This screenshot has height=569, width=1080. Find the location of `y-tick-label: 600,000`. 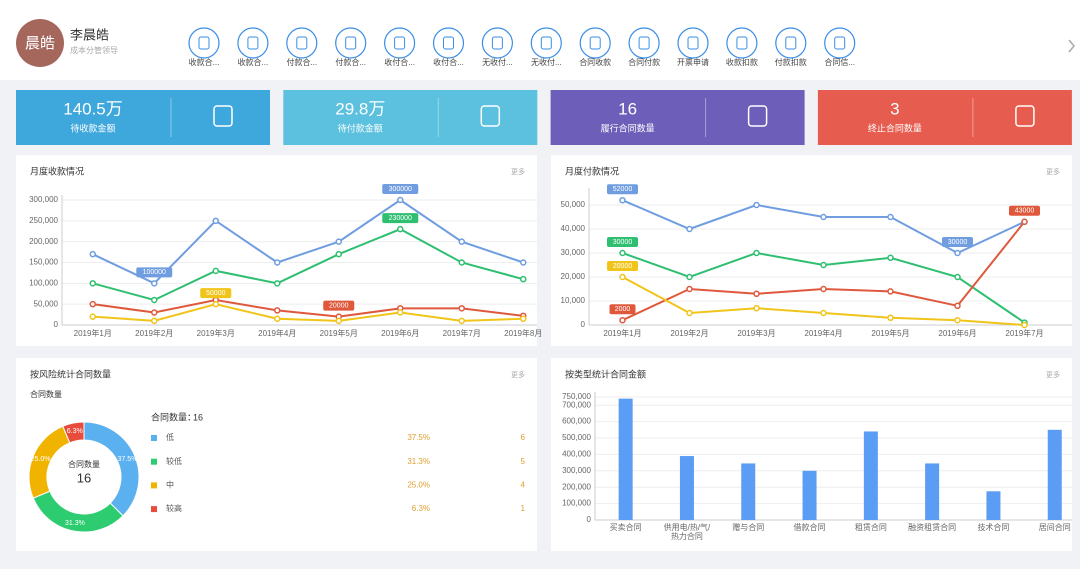

y-tick-label: 600,000 is located at coordinates (576, 421).